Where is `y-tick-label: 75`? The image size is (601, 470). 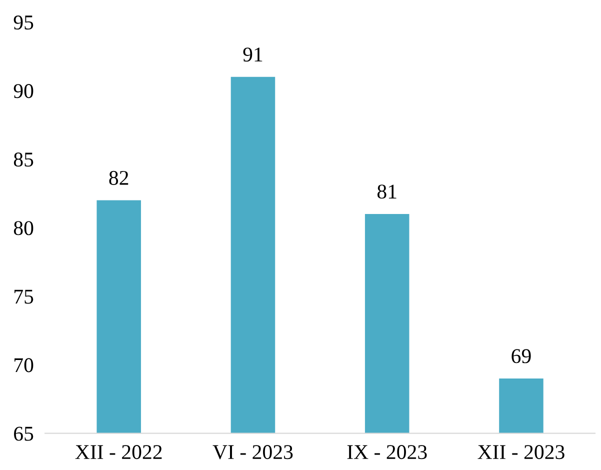
y-tick-label: 75 is located at coordinates (24, 297).